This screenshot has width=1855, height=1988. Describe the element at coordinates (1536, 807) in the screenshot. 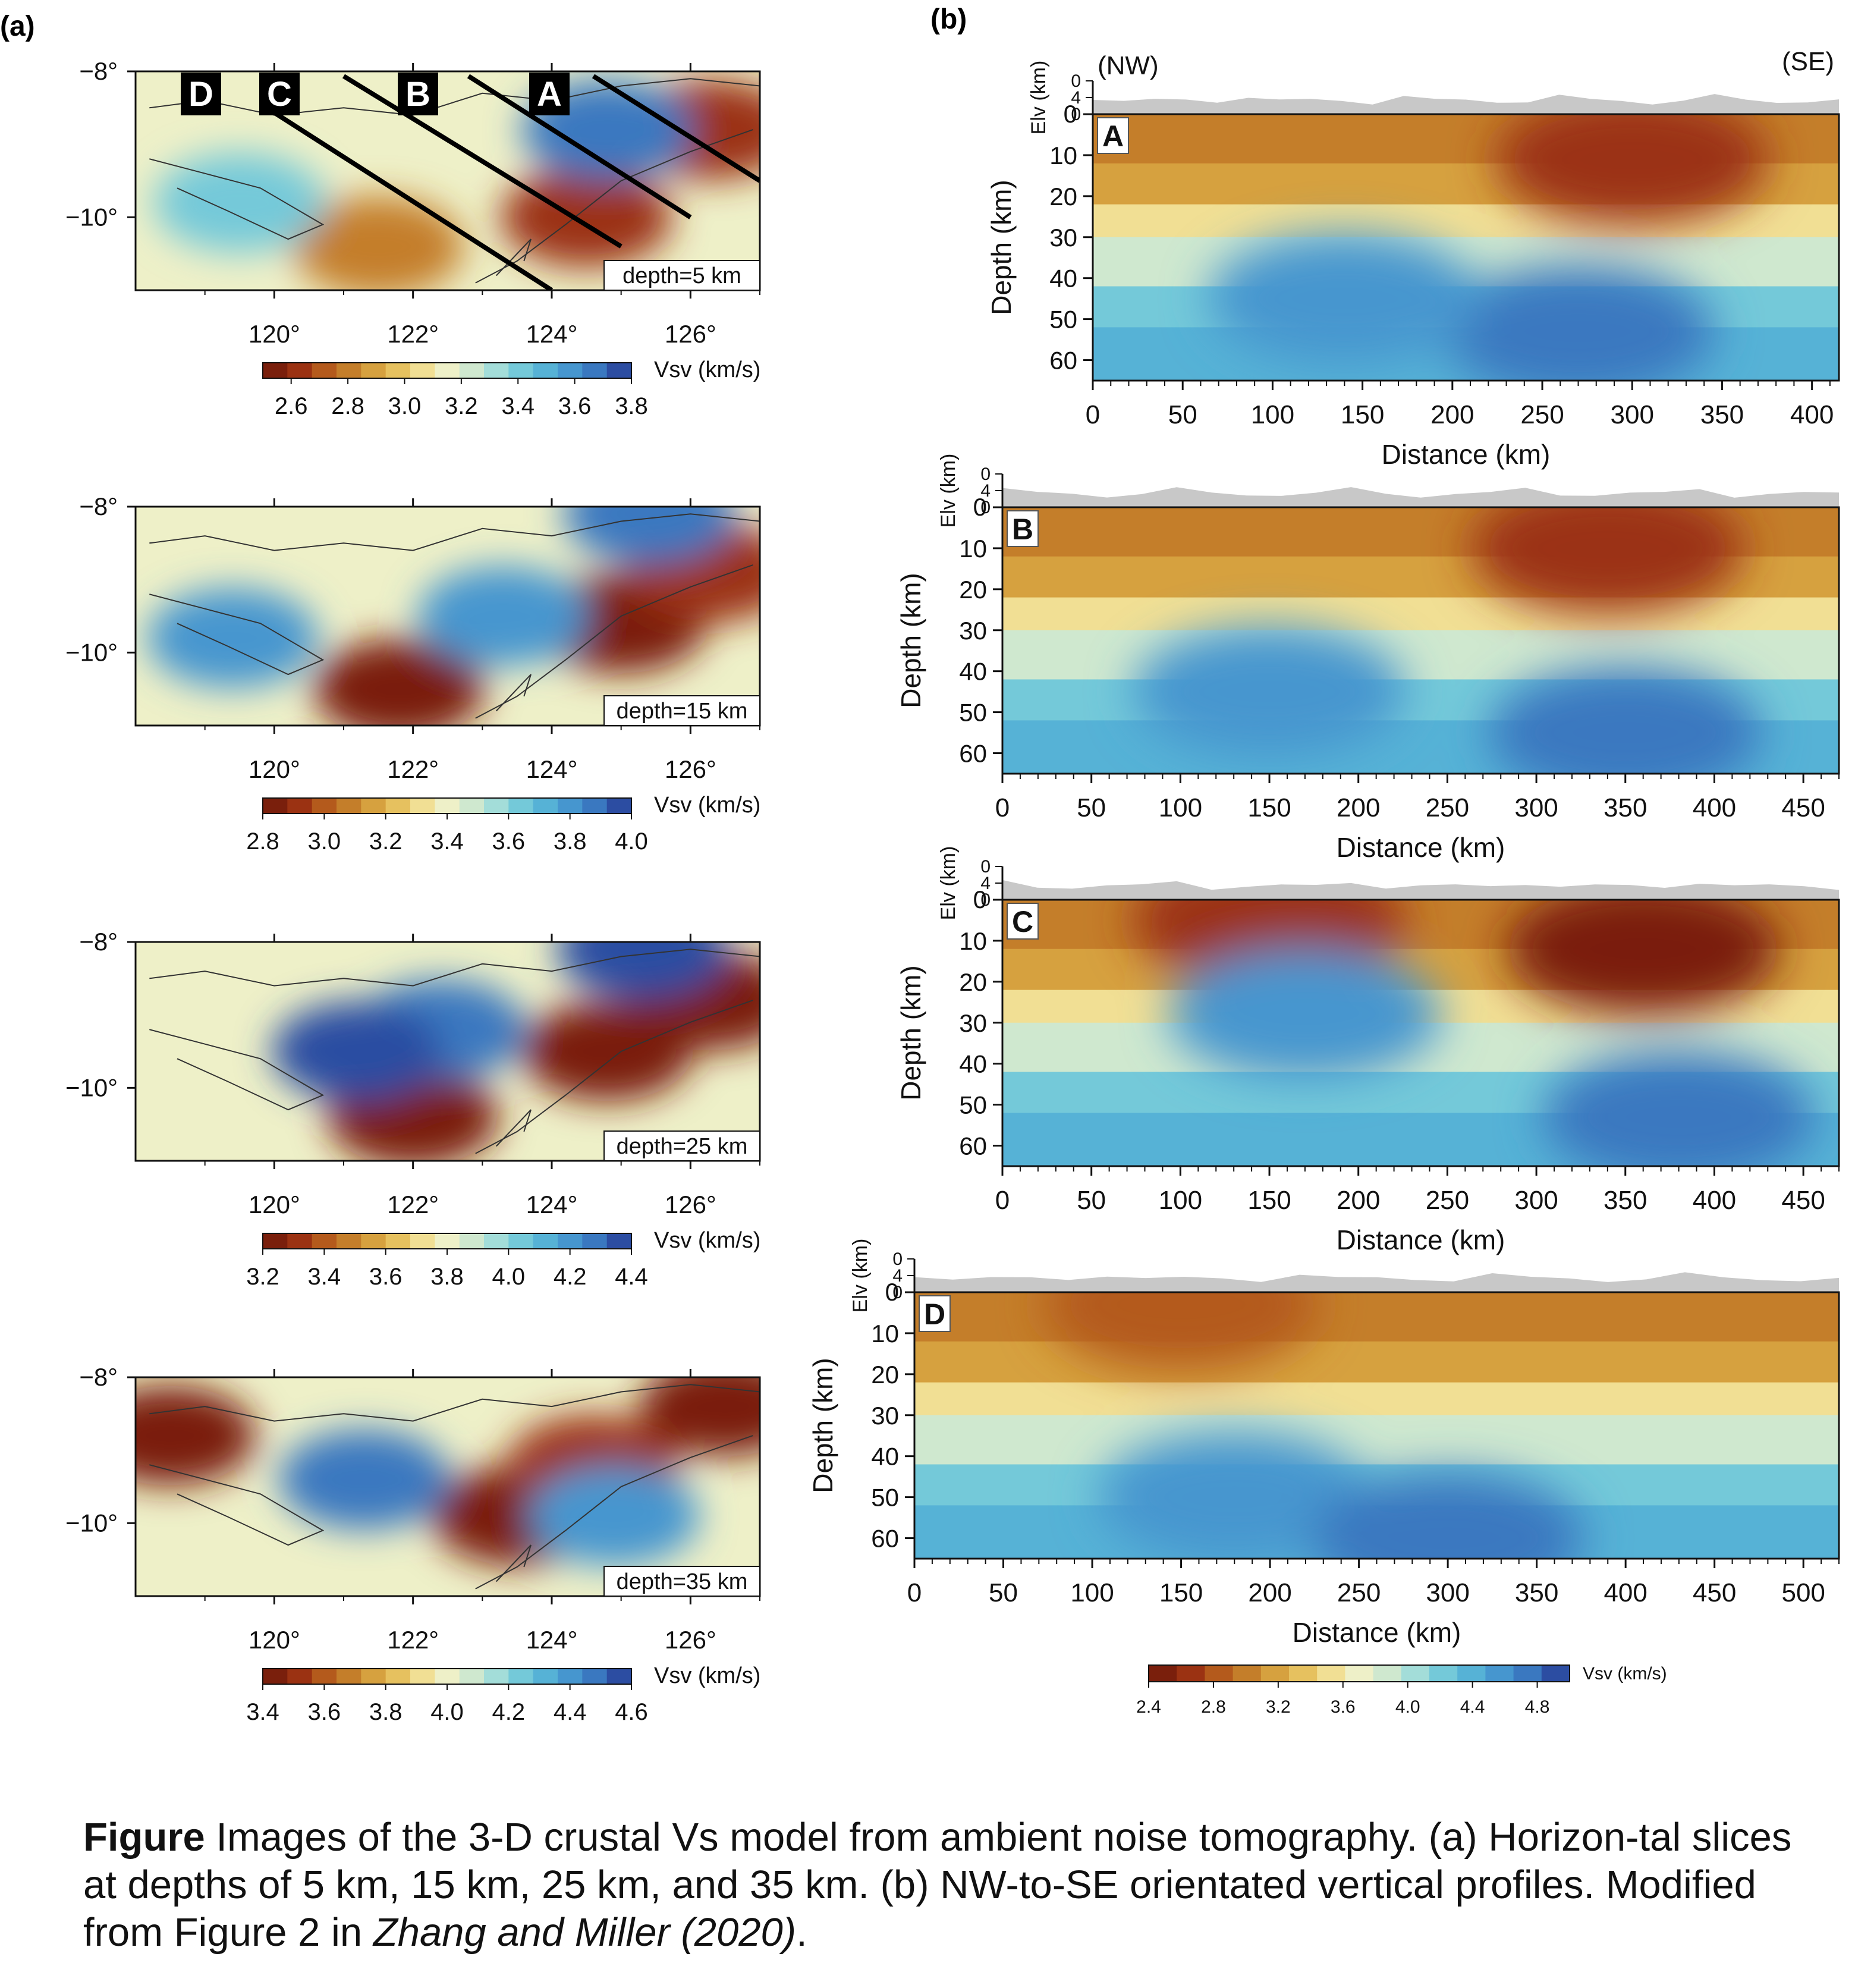

I see `distance-tick-label: 300` at that location.